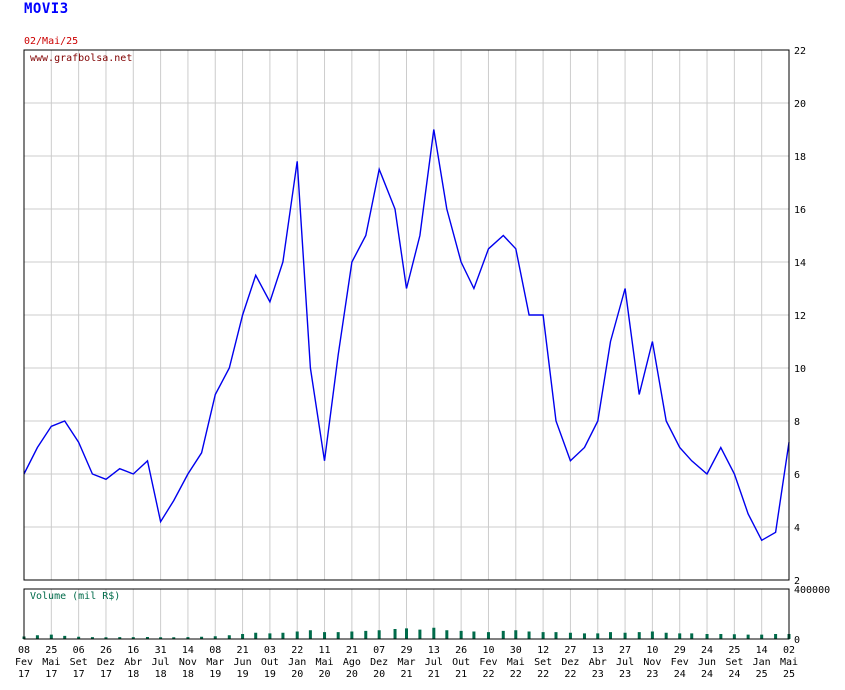  What do you see at coordinates (352, 662) in the screenshot?
I see `x-tick-label: Ago` at bounding box center [352, 662].